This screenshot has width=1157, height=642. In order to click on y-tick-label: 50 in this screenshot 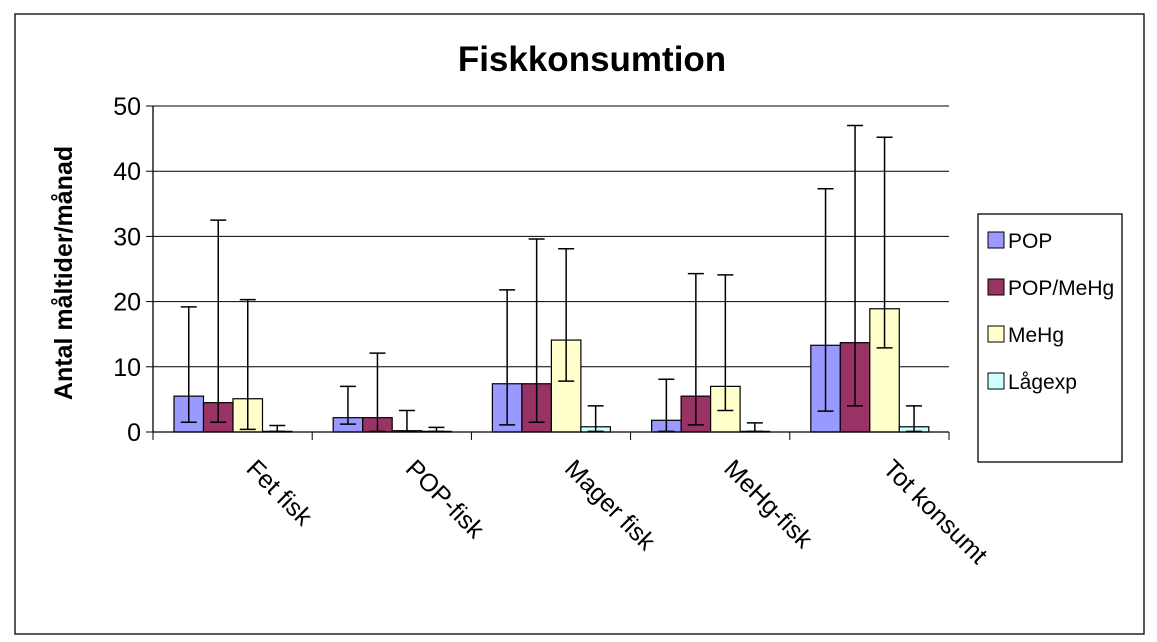, I will do `click(127, 107)`.